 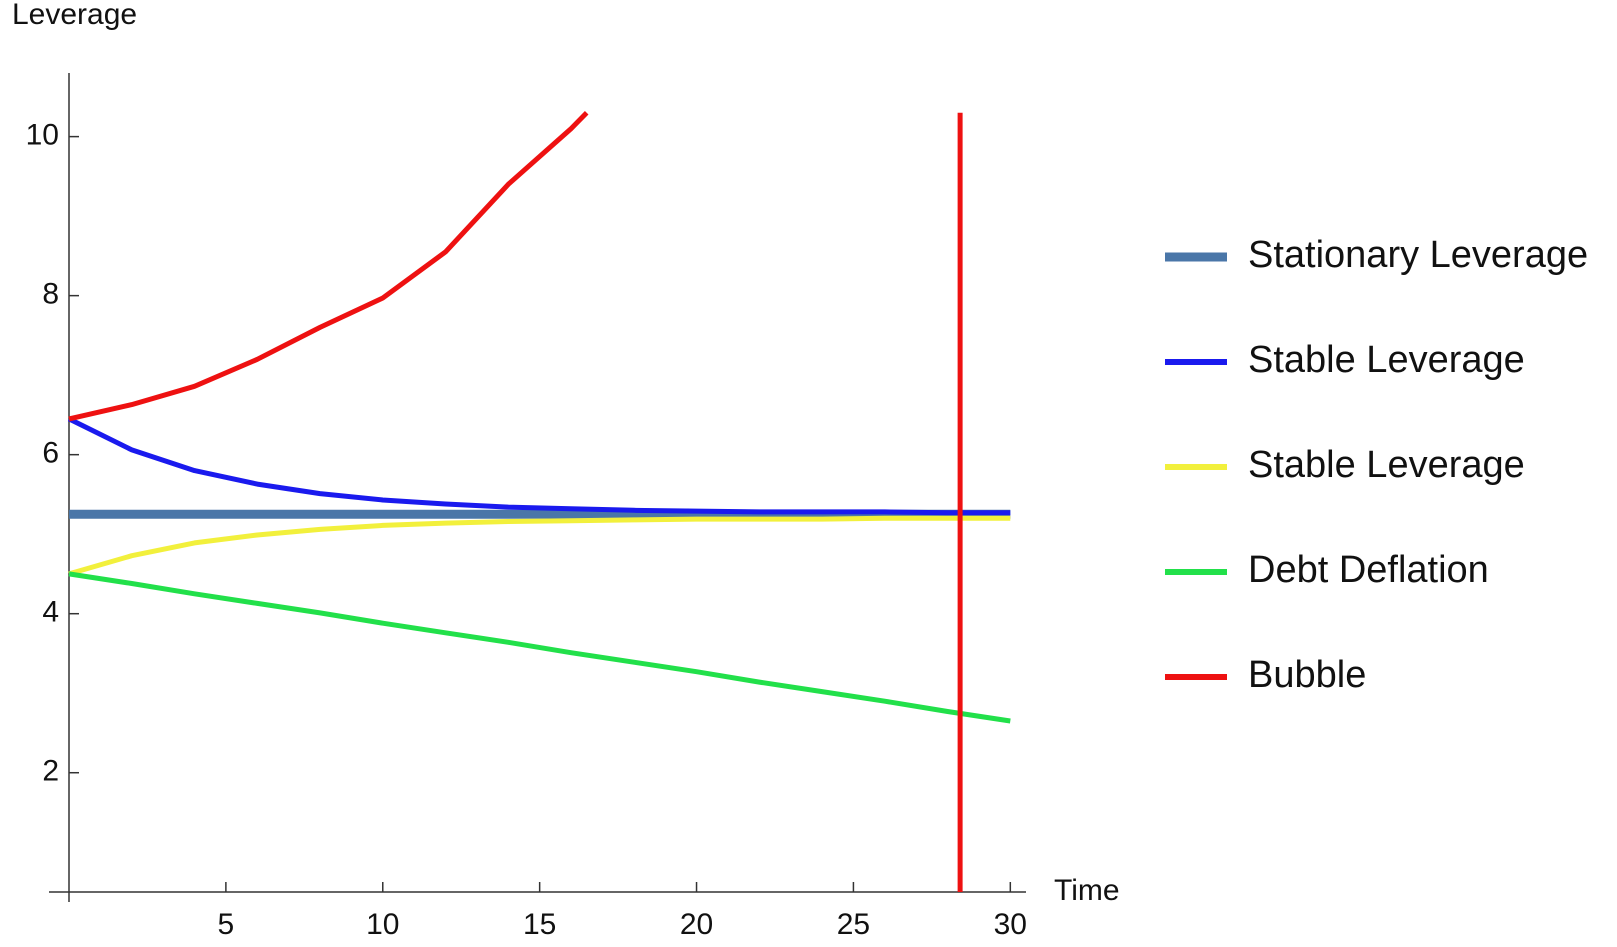 I want to click on x-axis-title: Time, so click(x=1087, y=890).